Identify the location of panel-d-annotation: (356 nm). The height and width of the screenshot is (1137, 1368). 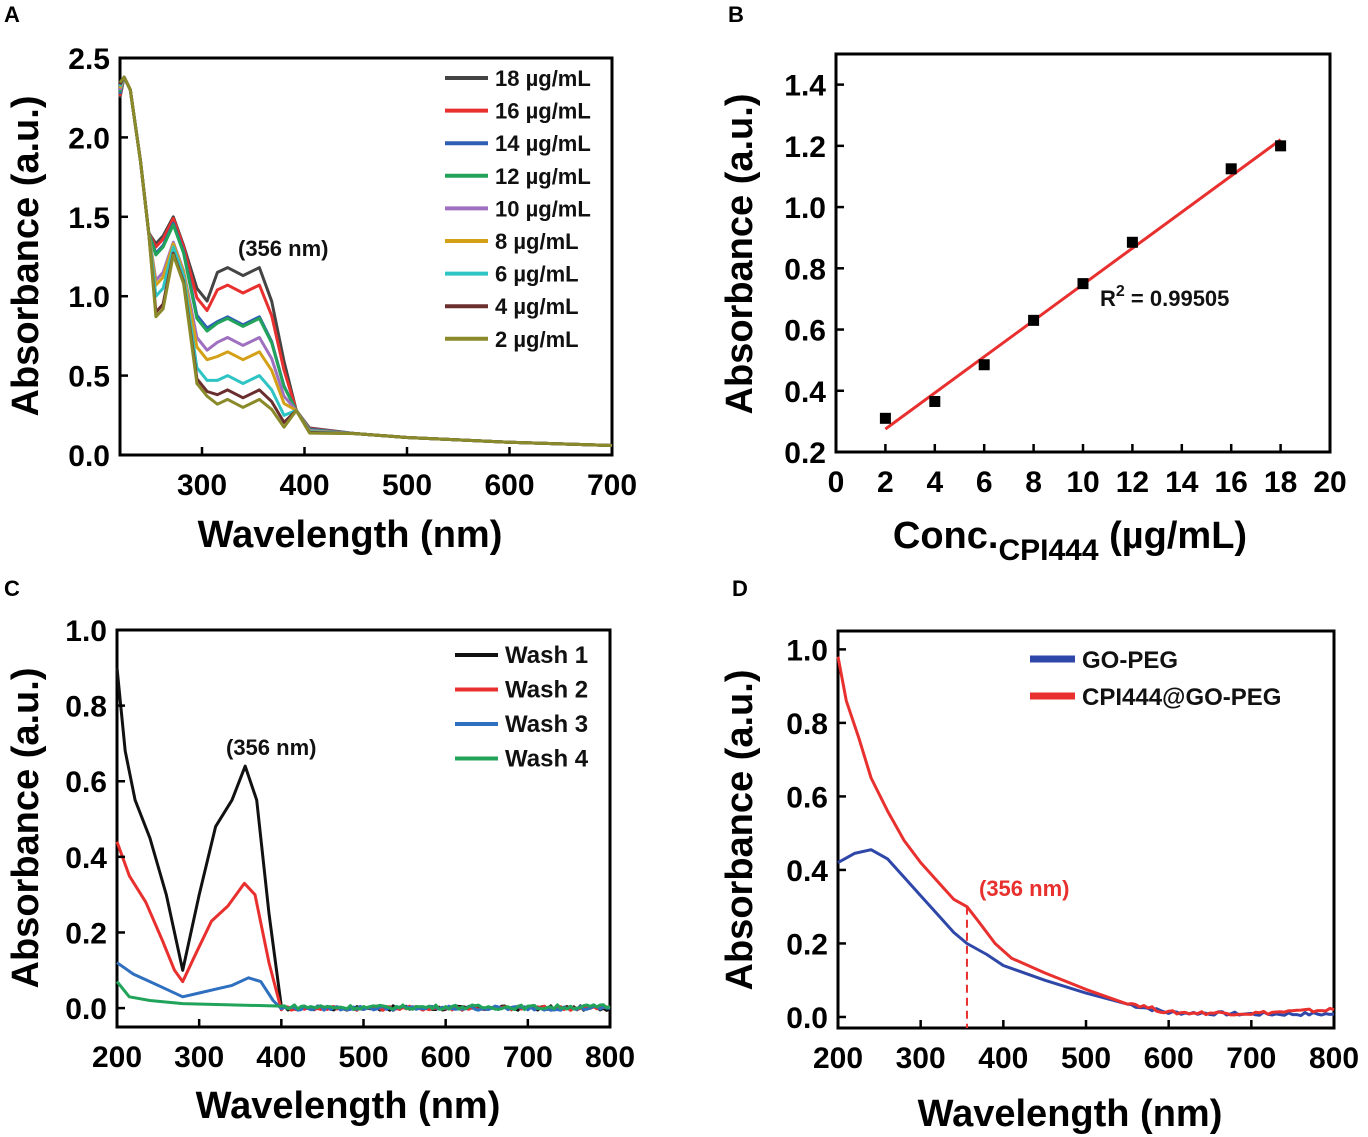
(1024, 888).